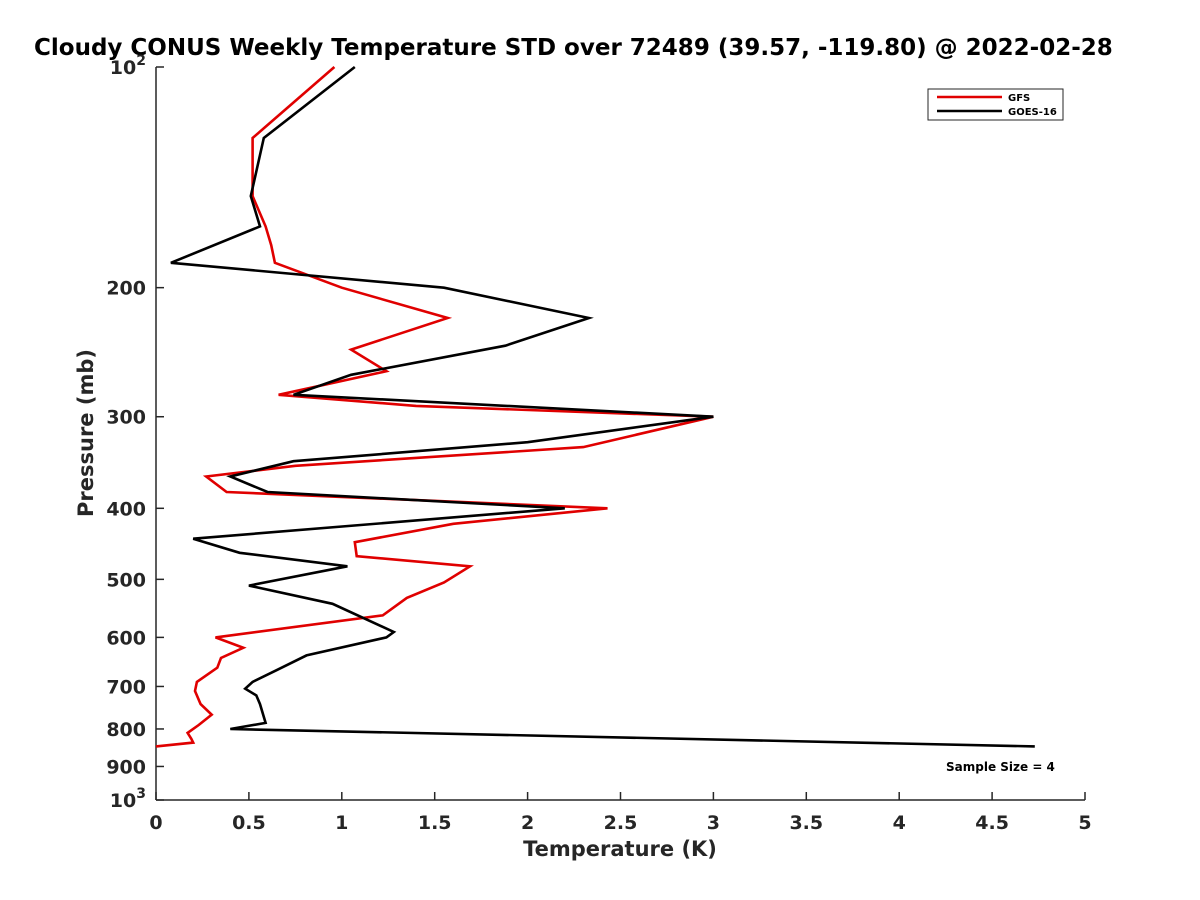 The height and width of the screenshot is (900, 1200). I want to click on legend-box, so click(995, 104).